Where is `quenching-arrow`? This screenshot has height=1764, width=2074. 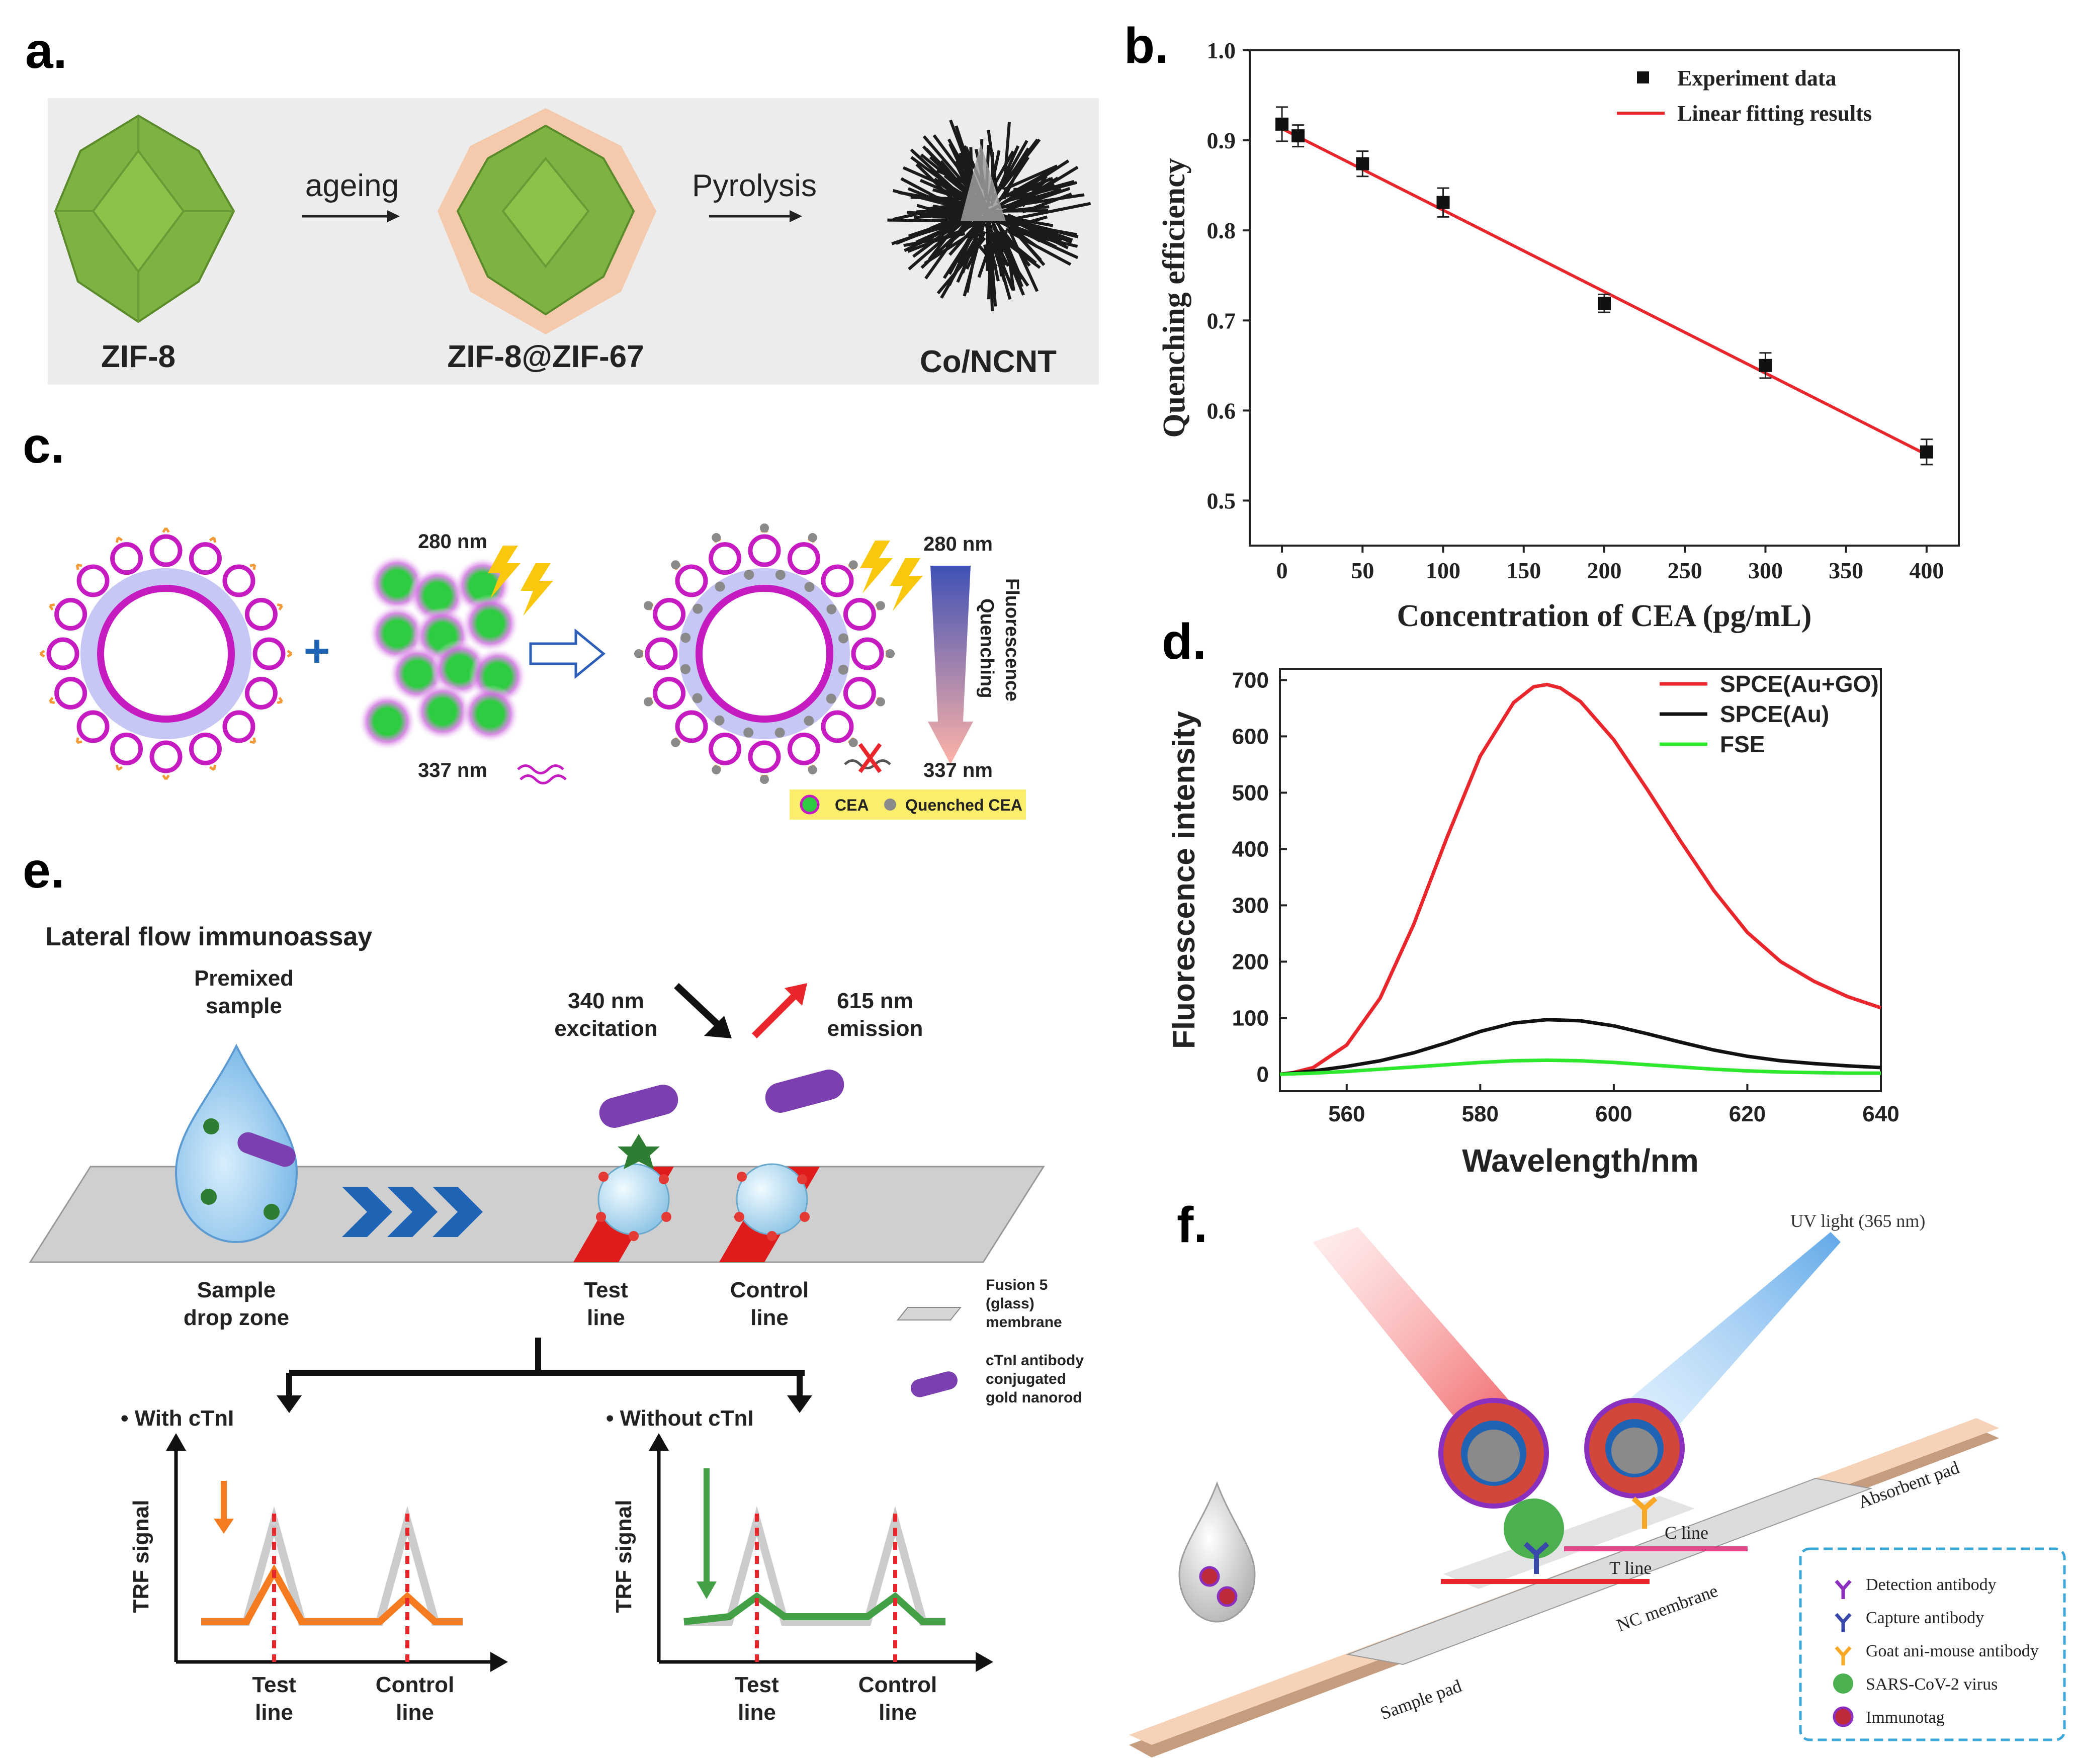
quenching-arrow is located at coordinates (950, 665).